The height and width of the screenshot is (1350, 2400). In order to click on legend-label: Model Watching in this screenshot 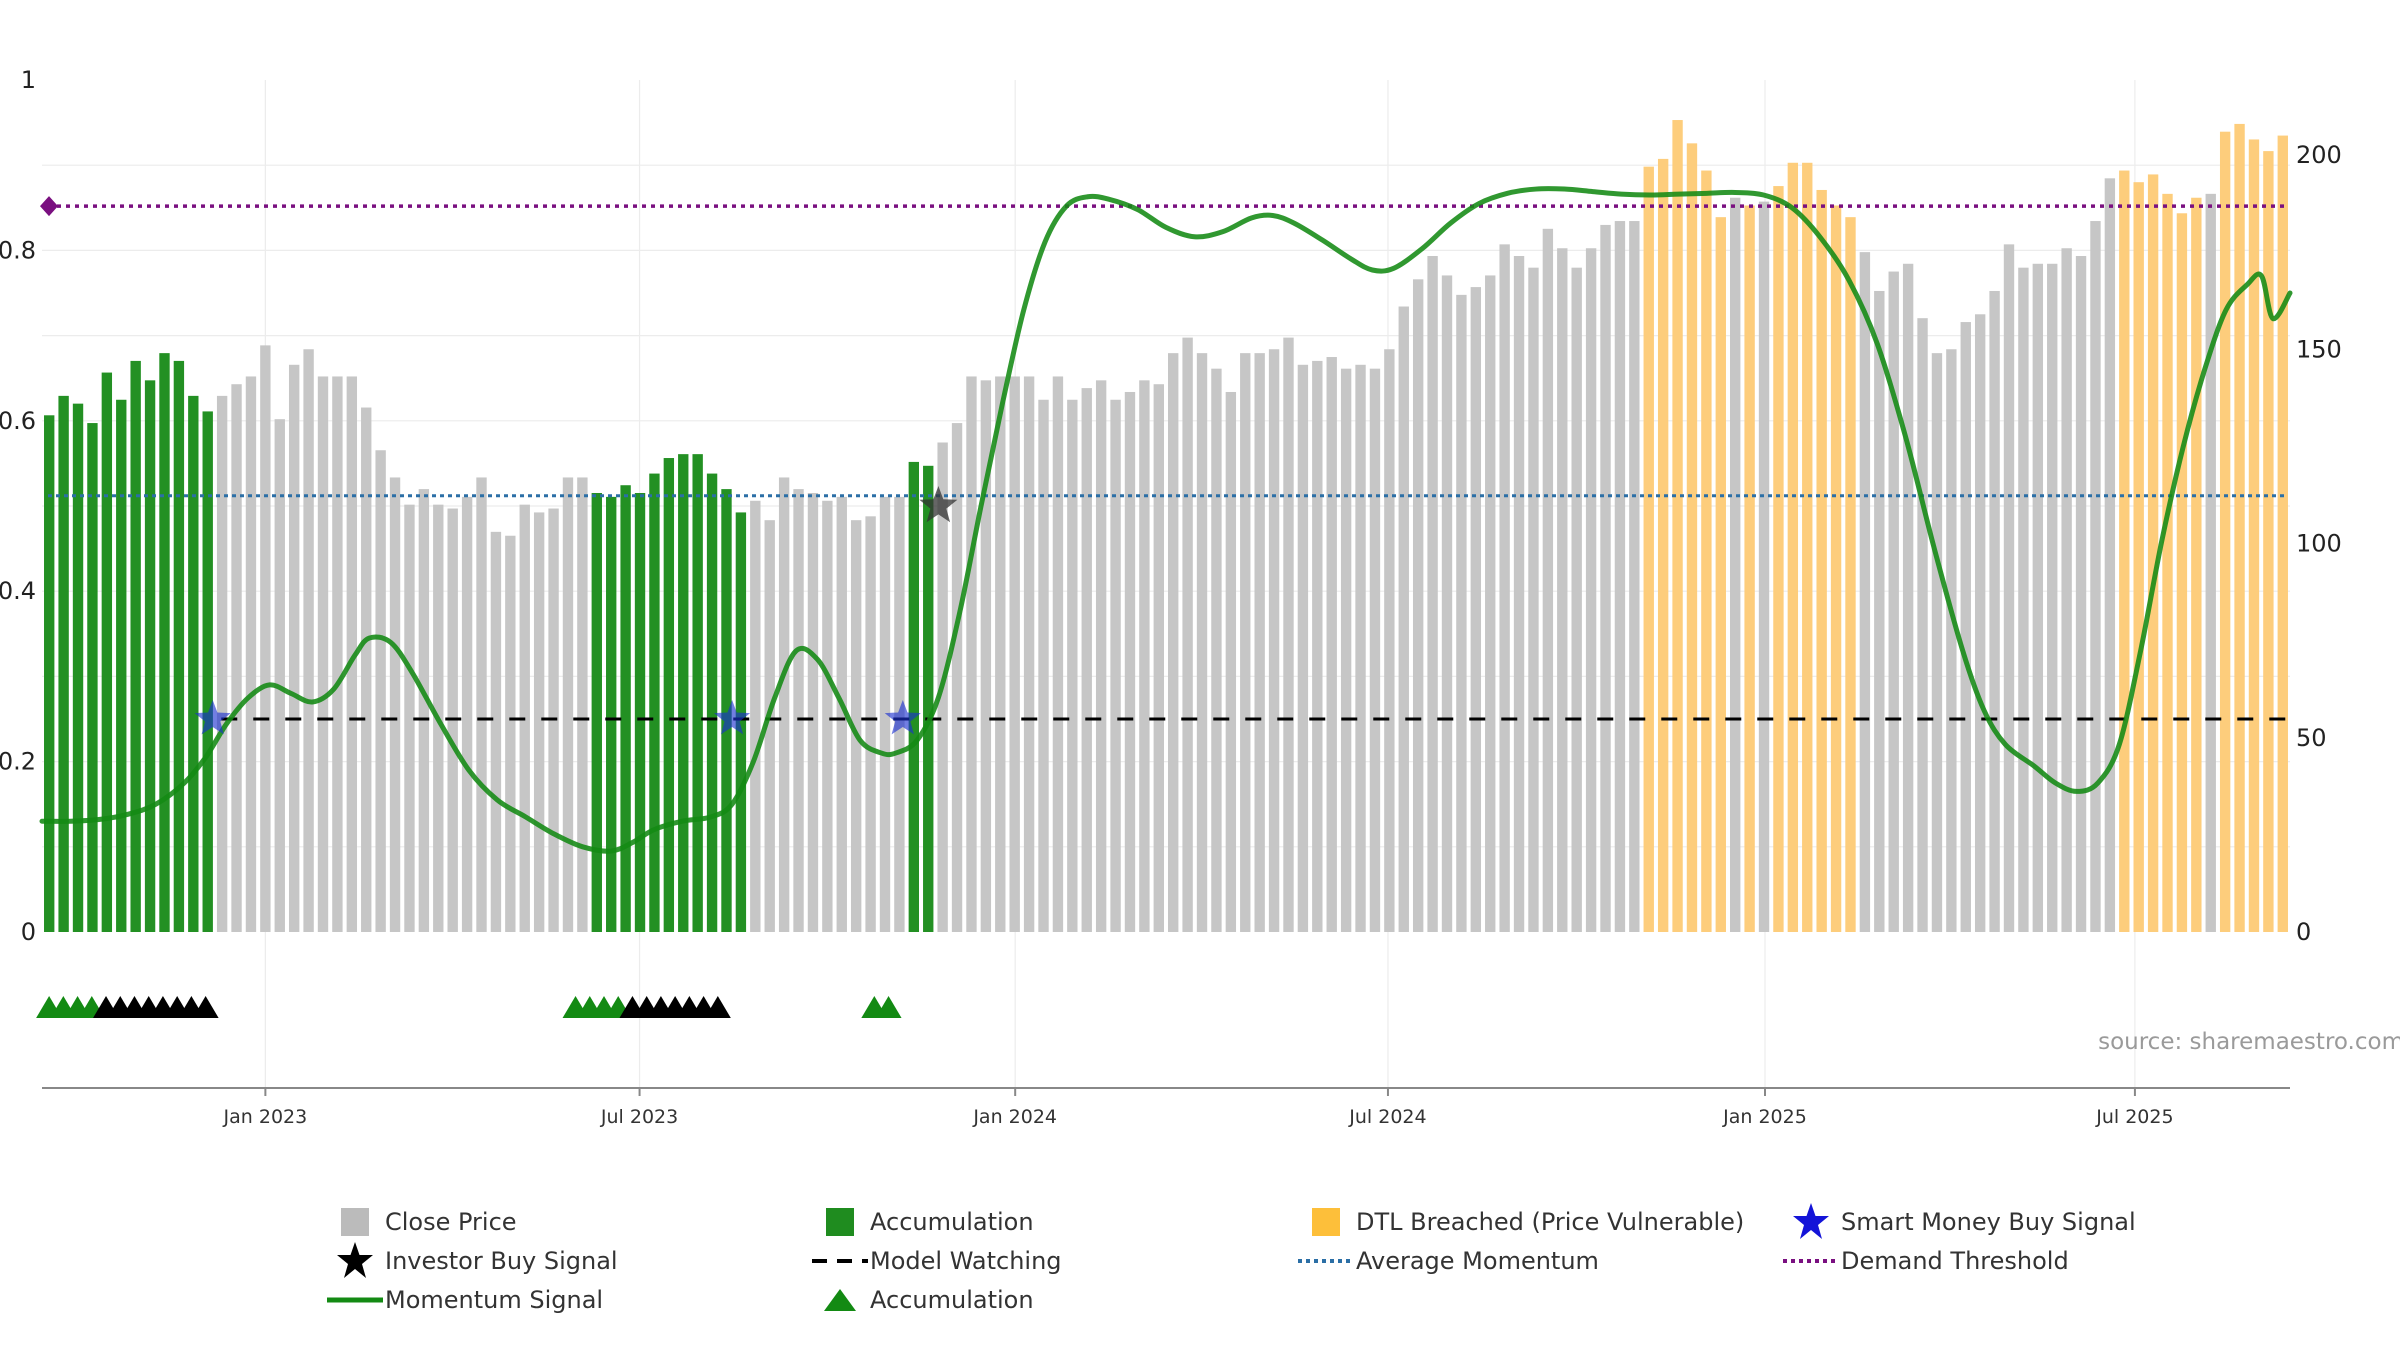, I will do `click(966, 1261)`.